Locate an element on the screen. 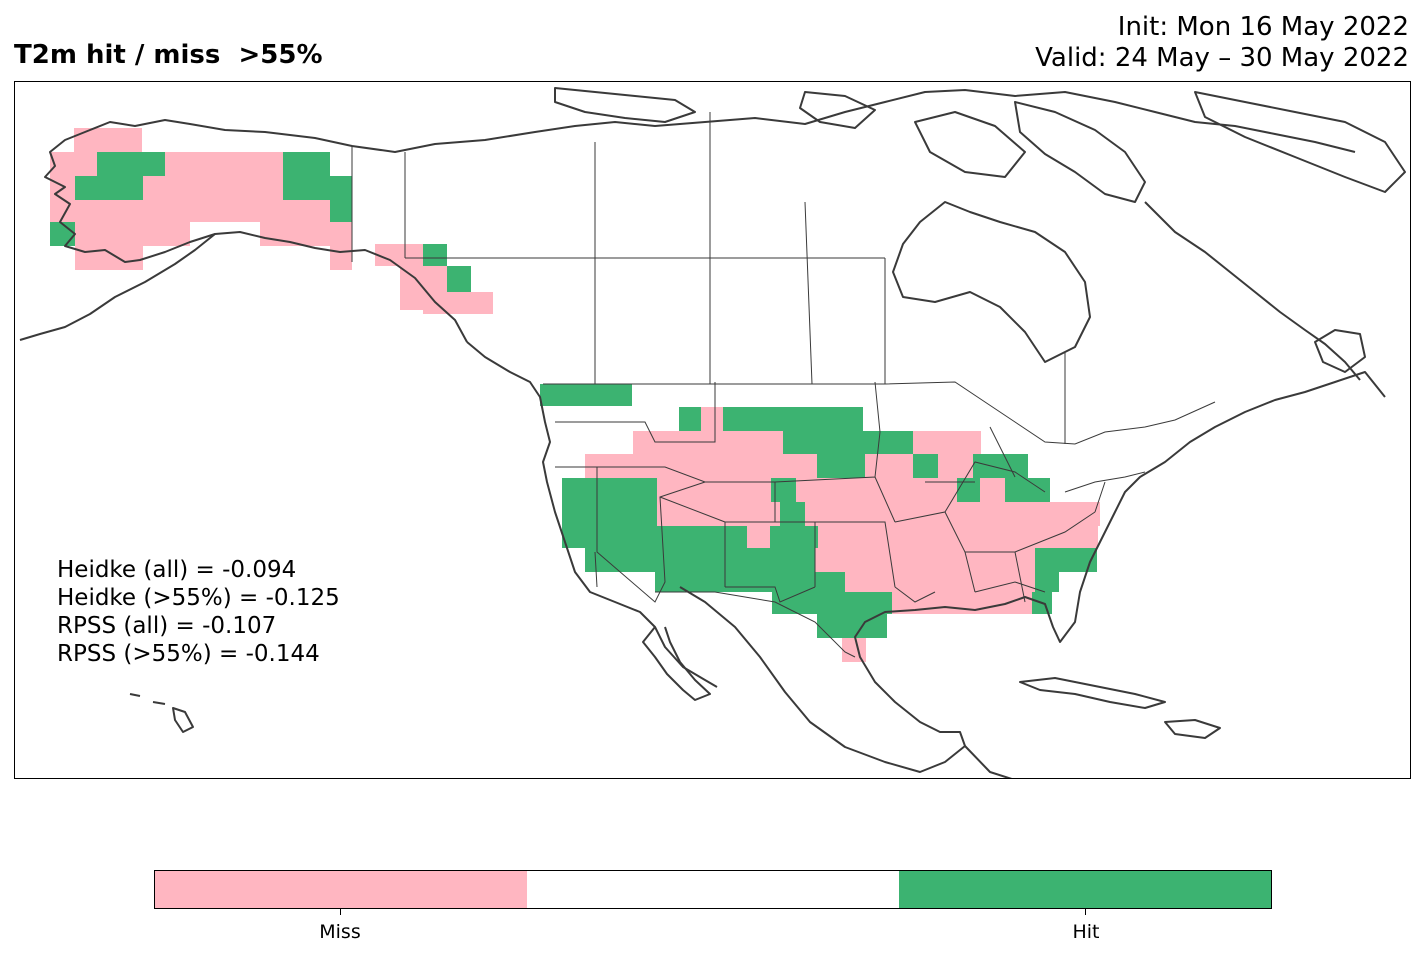  hawaii-islands is located at coordinates (161, 713).